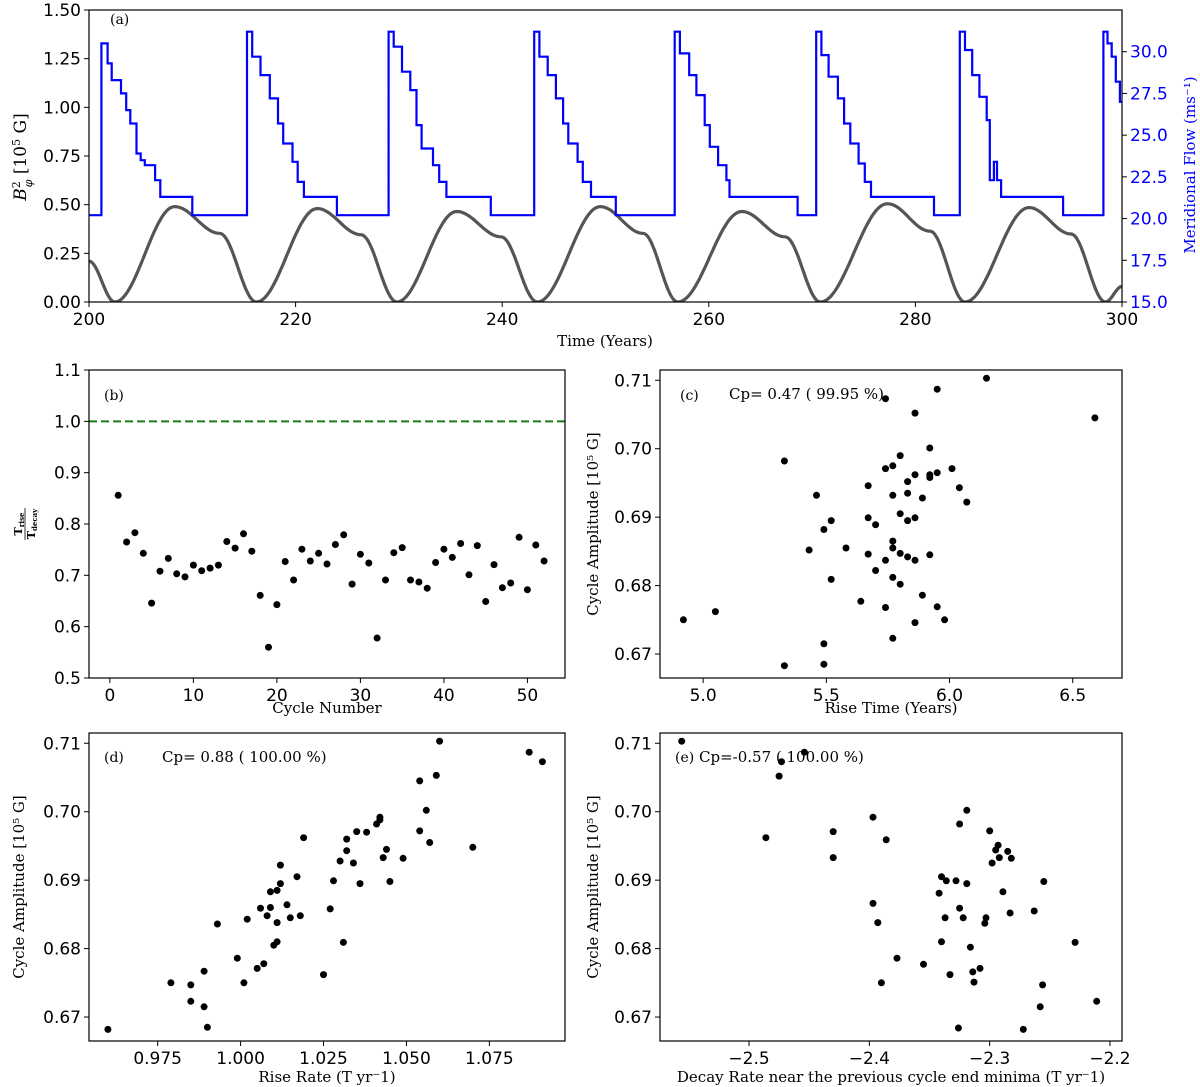  Describe the element at coordinates (67, 474) in the screenshot. I see `panel-b-ytick-label: 0.9` at that location.